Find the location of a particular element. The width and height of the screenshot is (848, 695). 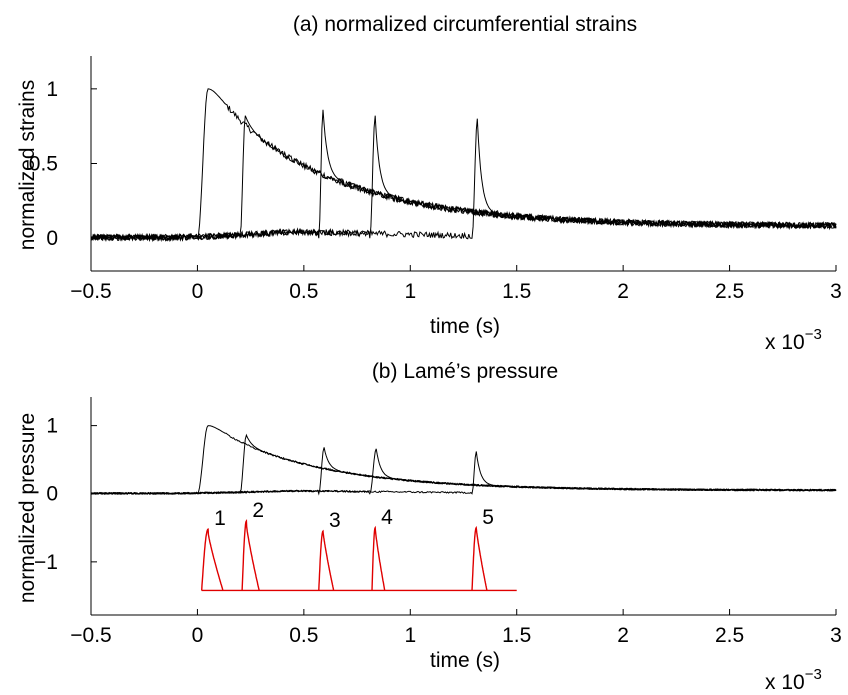

panel-b-x-axis-label: time (s) is located at coordinates (465, 660).